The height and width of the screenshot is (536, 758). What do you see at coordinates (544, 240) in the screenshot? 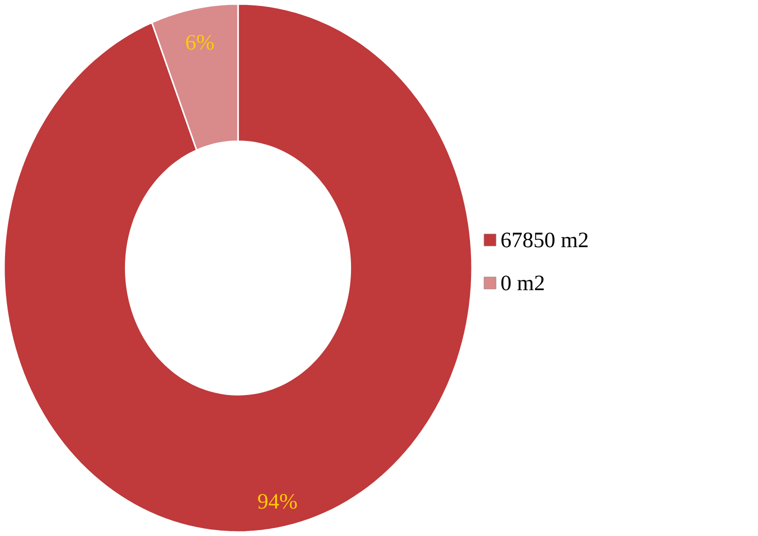
I see `legend-label: 67850 m2` at bounding box center [544, 240].